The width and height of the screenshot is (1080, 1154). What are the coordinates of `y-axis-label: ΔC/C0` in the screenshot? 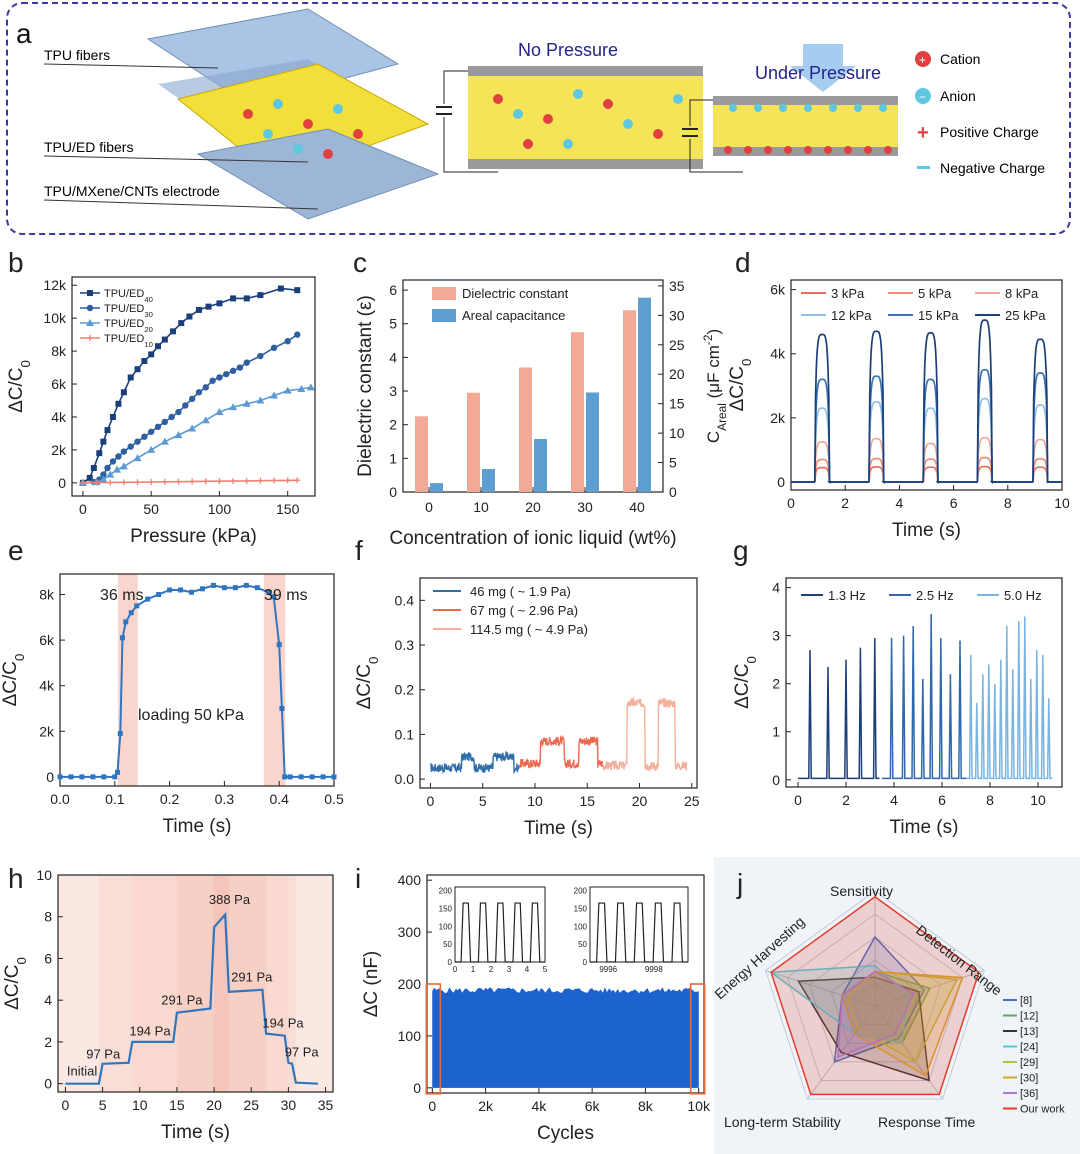 It's located at (740, 385).